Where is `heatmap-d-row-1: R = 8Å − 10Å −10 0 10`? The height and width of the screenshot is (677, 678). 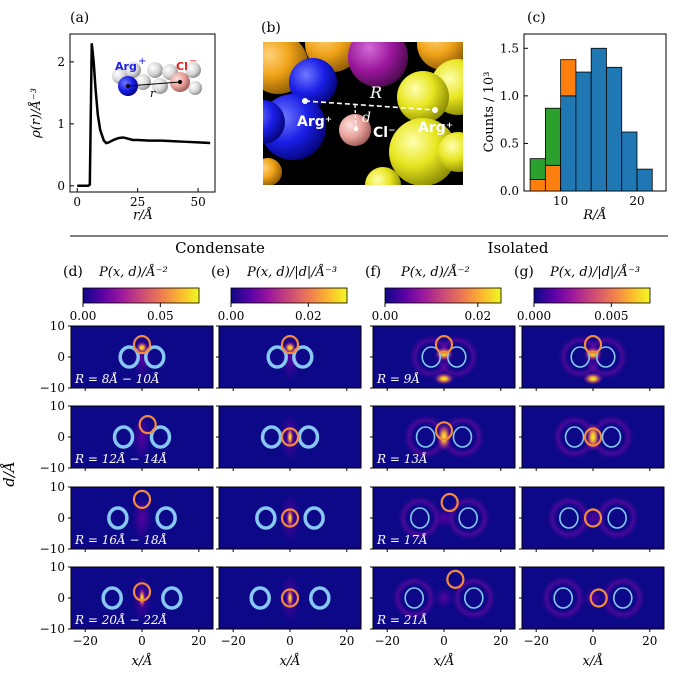
heatmap-d-row-1: R = 8Å − 10Å −10 0 10 is located at coordinates (127, 357).